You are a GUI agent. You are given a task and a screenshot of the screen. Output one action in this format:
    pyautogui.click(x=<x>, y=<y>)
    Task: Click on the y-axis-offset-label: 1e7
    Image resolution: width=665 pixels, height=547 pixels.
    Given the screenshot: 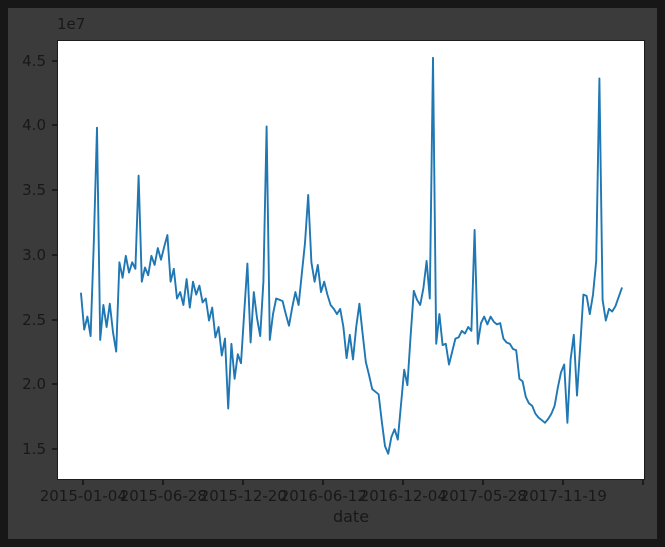 What is the action you would take?
    pyautogui.click(x=71, y=24)
    